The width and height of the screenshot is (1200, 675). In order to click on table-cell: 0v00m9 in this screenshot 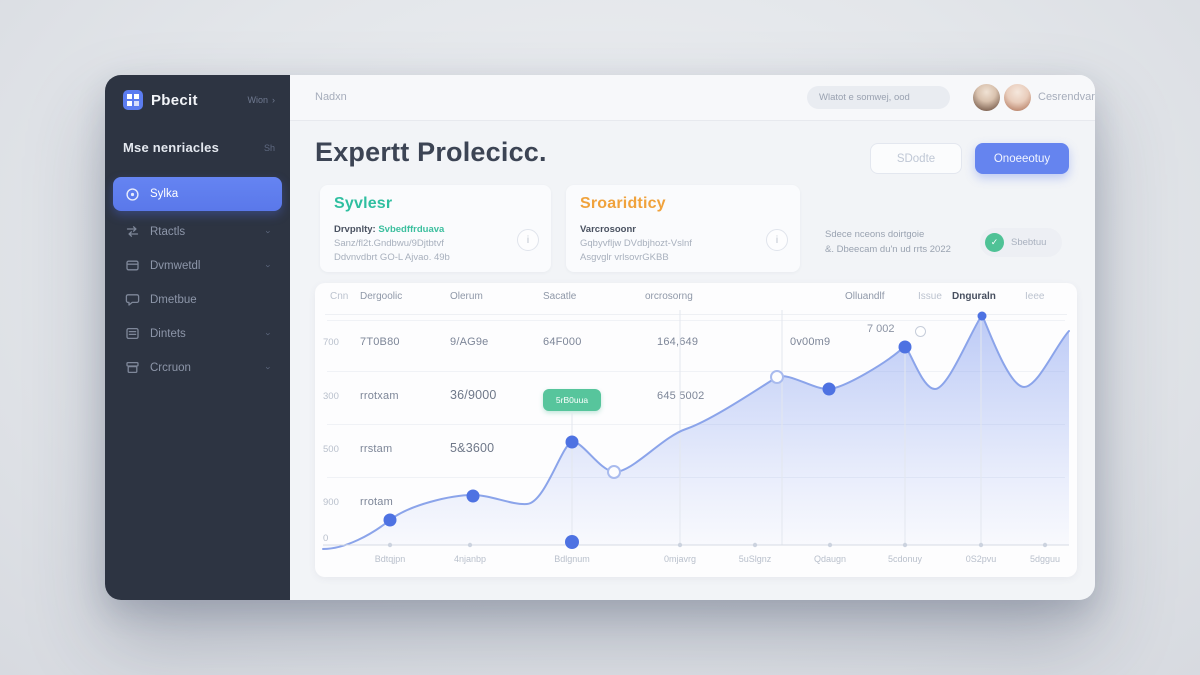, I will do `click(810, 342)`.